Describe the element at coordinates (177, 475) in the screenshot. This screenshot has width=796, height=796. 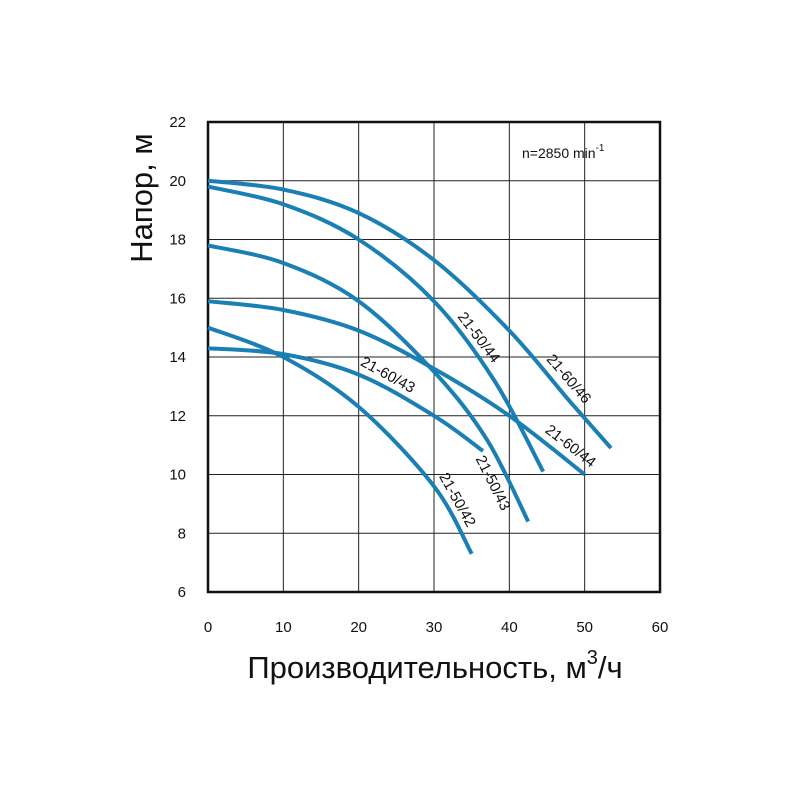
I see `y-tick-label: 10` at that location.